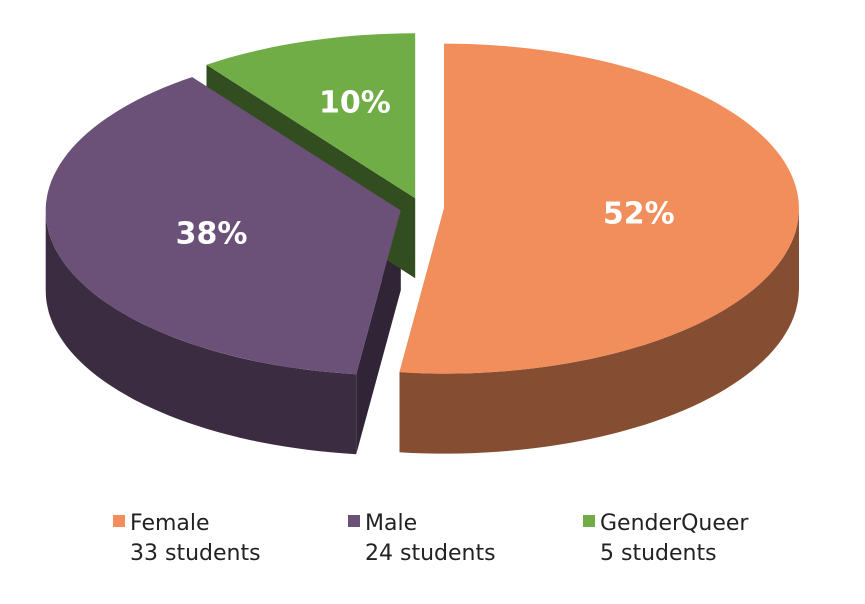 This screenshot has width=865, height=604. What do you see at coordinates (430, 553) in the screenshot?
I see `legend-detail: 24 students` at bounding box center [430, 553].